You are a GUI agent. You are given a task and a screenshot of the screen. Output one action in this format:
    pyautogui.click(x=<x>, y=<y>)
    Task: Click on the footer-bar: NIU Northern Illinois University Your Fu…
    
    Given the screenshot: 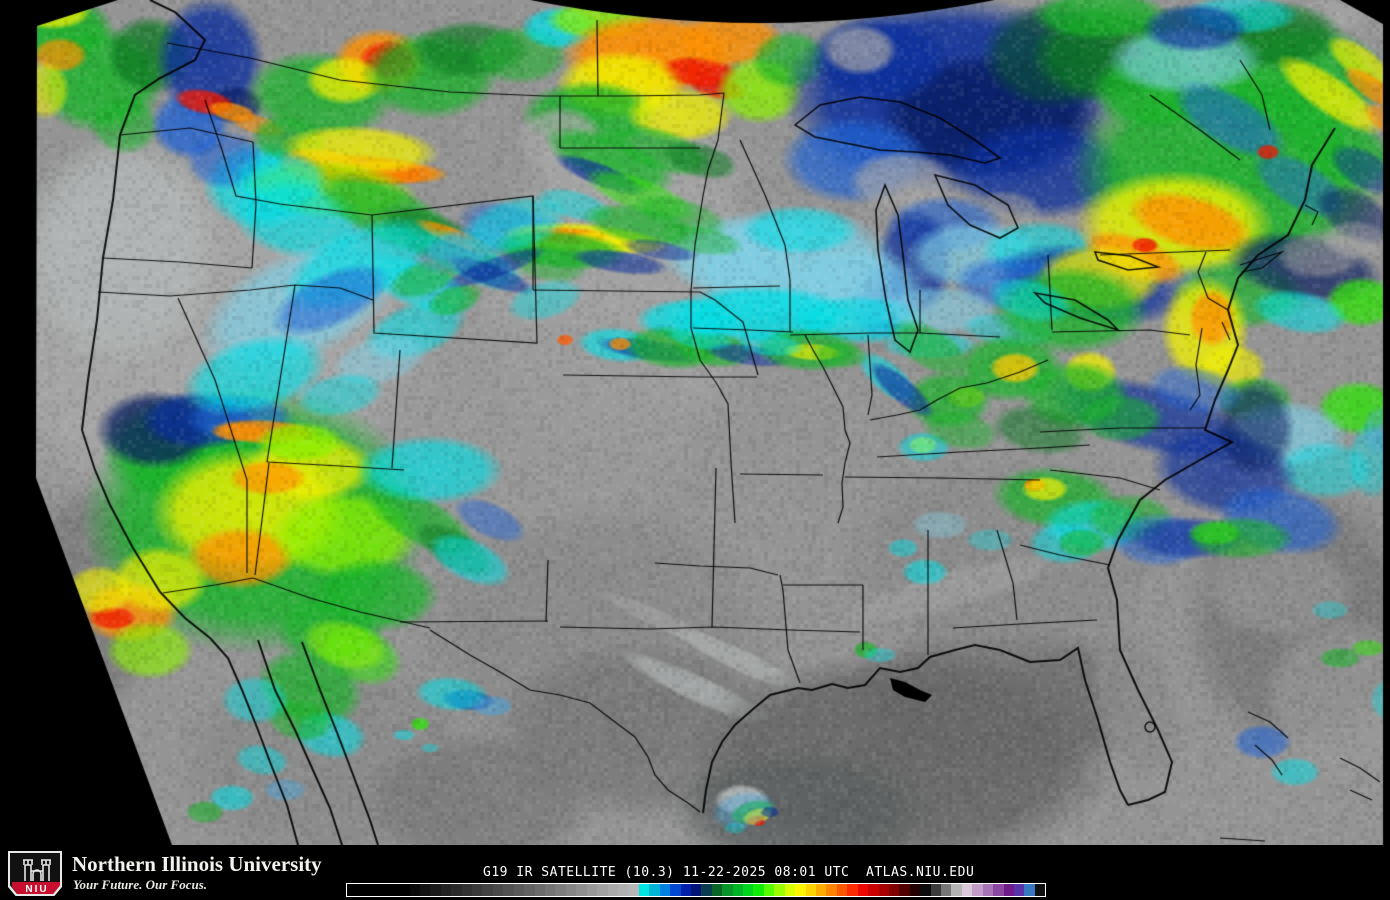 What is the action you would take?
    pyautogui.click(x=695, y=872)
    